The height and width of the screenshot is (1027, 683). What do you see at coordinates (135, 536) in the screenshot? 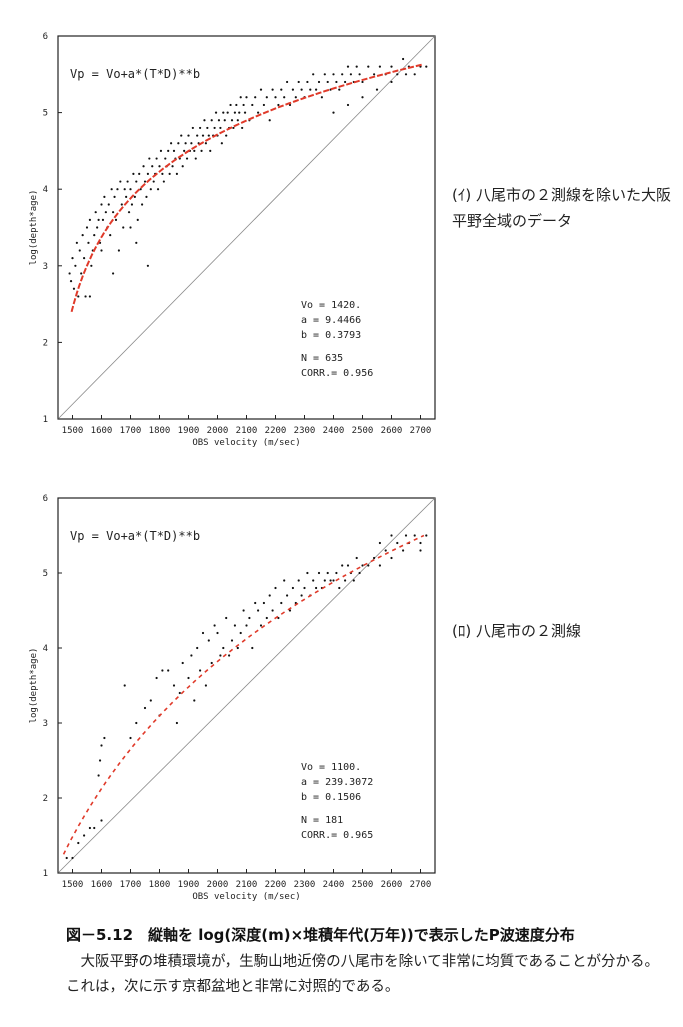
I see `formula-text: Vp = Vo+a*(T*D)**b` at bounding box center [135, 536].